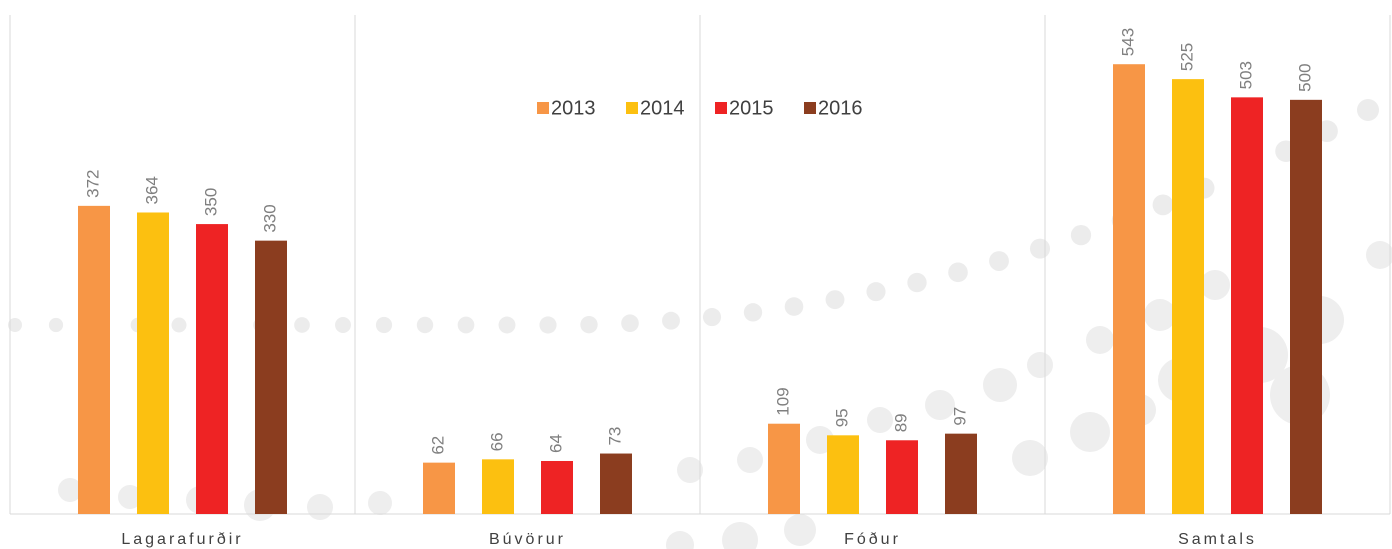  Describe the element at coordinates (1217, 539) in the screenshot. I see `x-tick-label: Samtals` at that location.